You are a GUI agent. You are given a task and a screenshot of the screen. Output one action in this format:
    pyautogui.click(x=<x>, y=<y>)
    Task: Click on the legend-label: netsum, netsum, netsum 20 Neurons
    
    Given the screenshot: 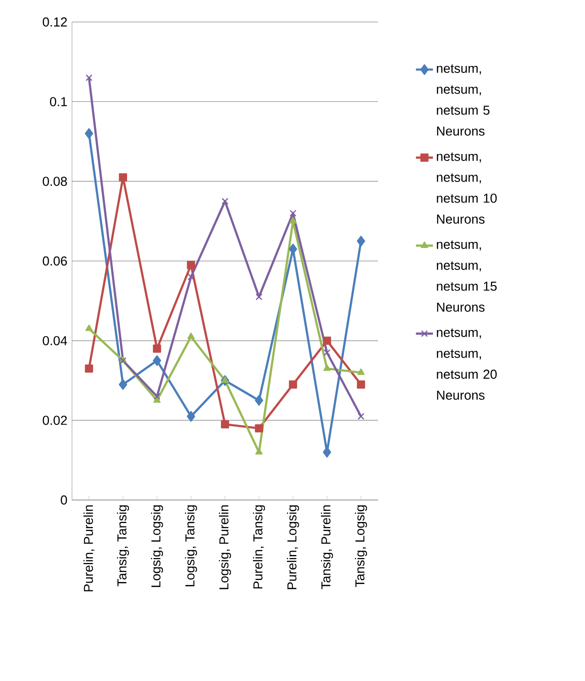 What is the action you would take?
    pyautogui.click(x=466, y=364)
    